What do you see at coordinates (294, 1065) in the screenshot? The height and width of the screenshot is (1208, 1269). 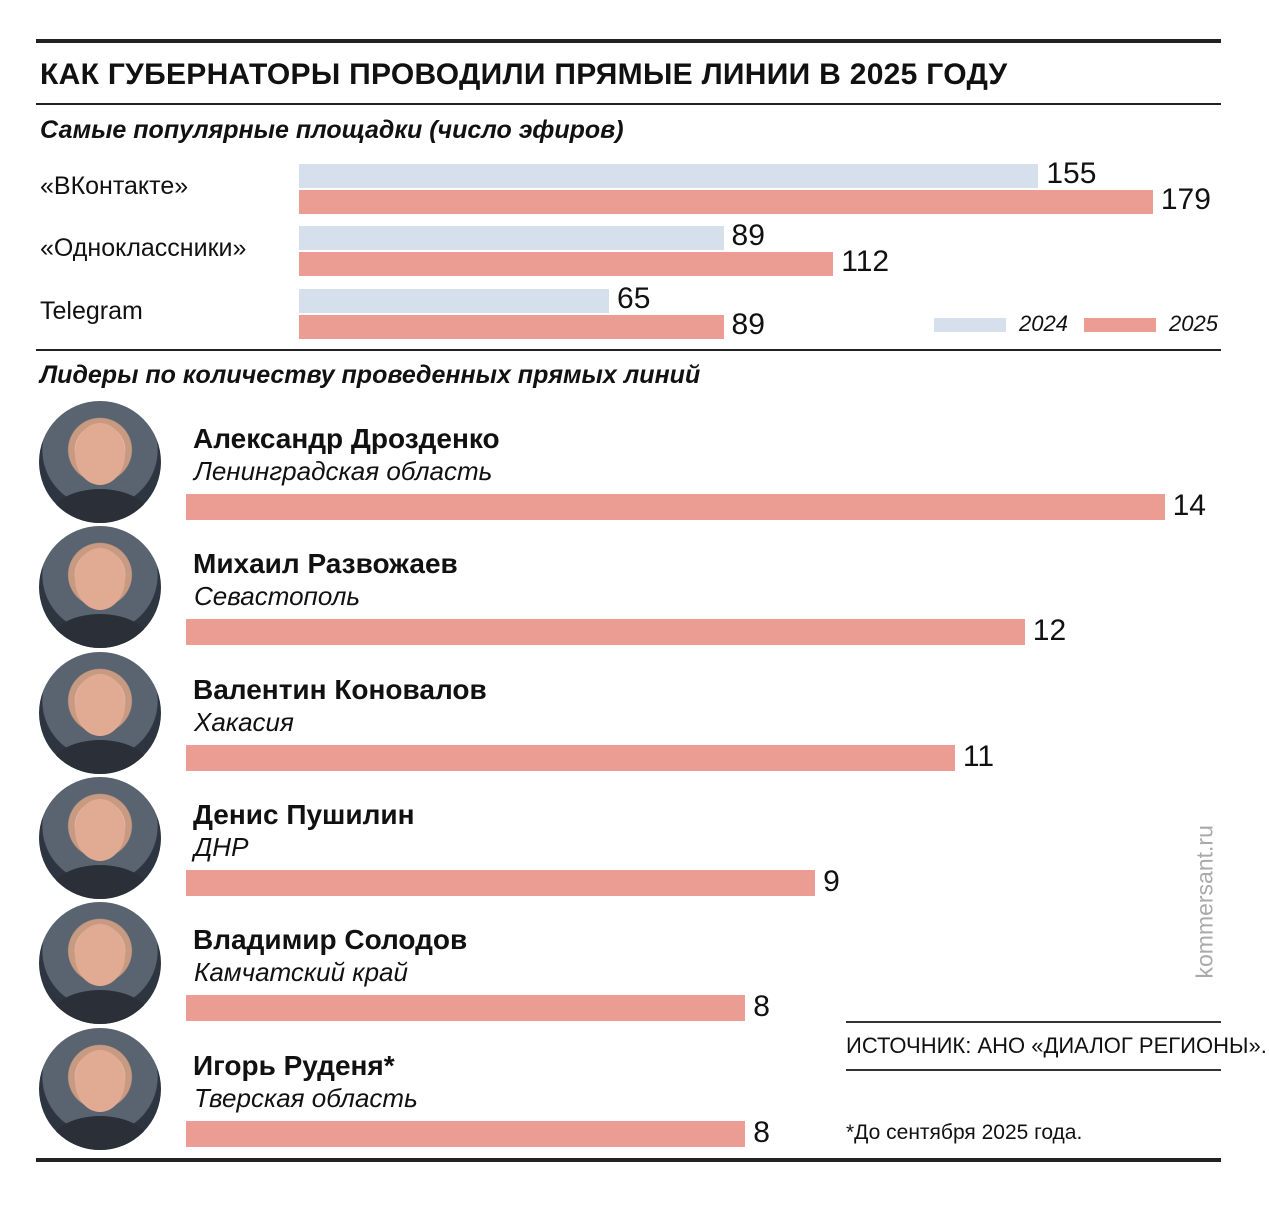 I see `governor-name: Игорь Руденя*` at bounding box center [294, 1065].